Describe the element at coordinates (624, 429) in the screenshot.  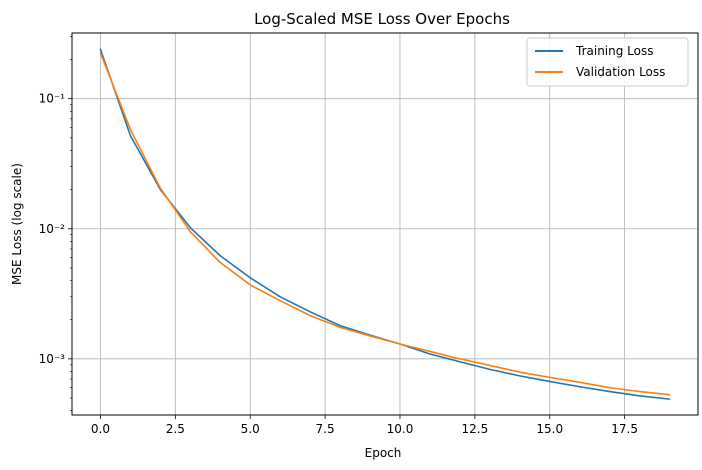
I see `x-tick-label: 17.5` at that location.